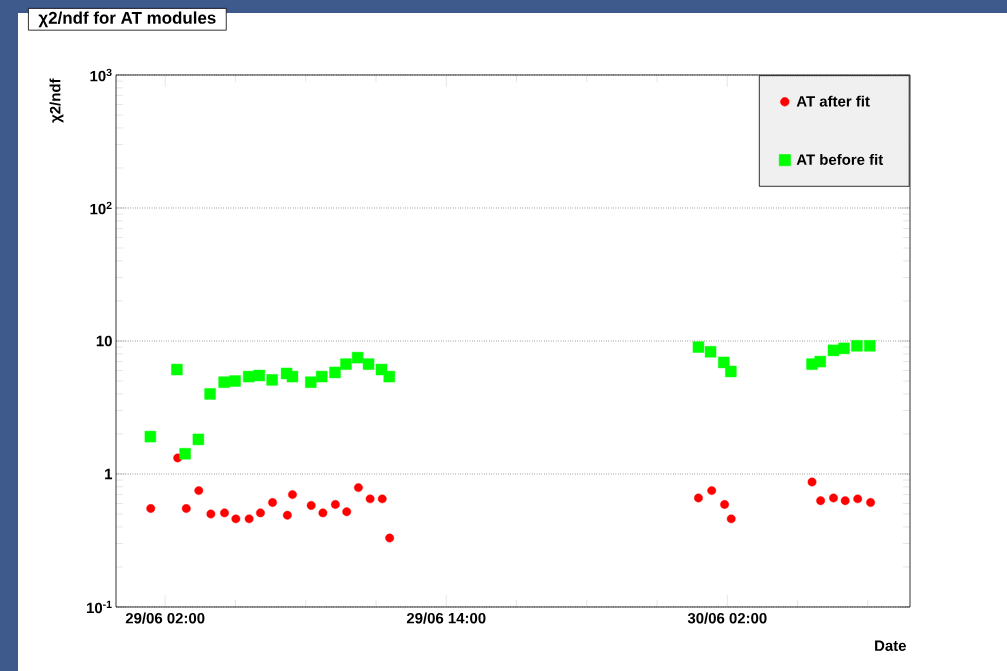 Image resolution: width=1007 pixels, height=671 pixels. I want to click on y-tick-label: 1, so click(109, 474).